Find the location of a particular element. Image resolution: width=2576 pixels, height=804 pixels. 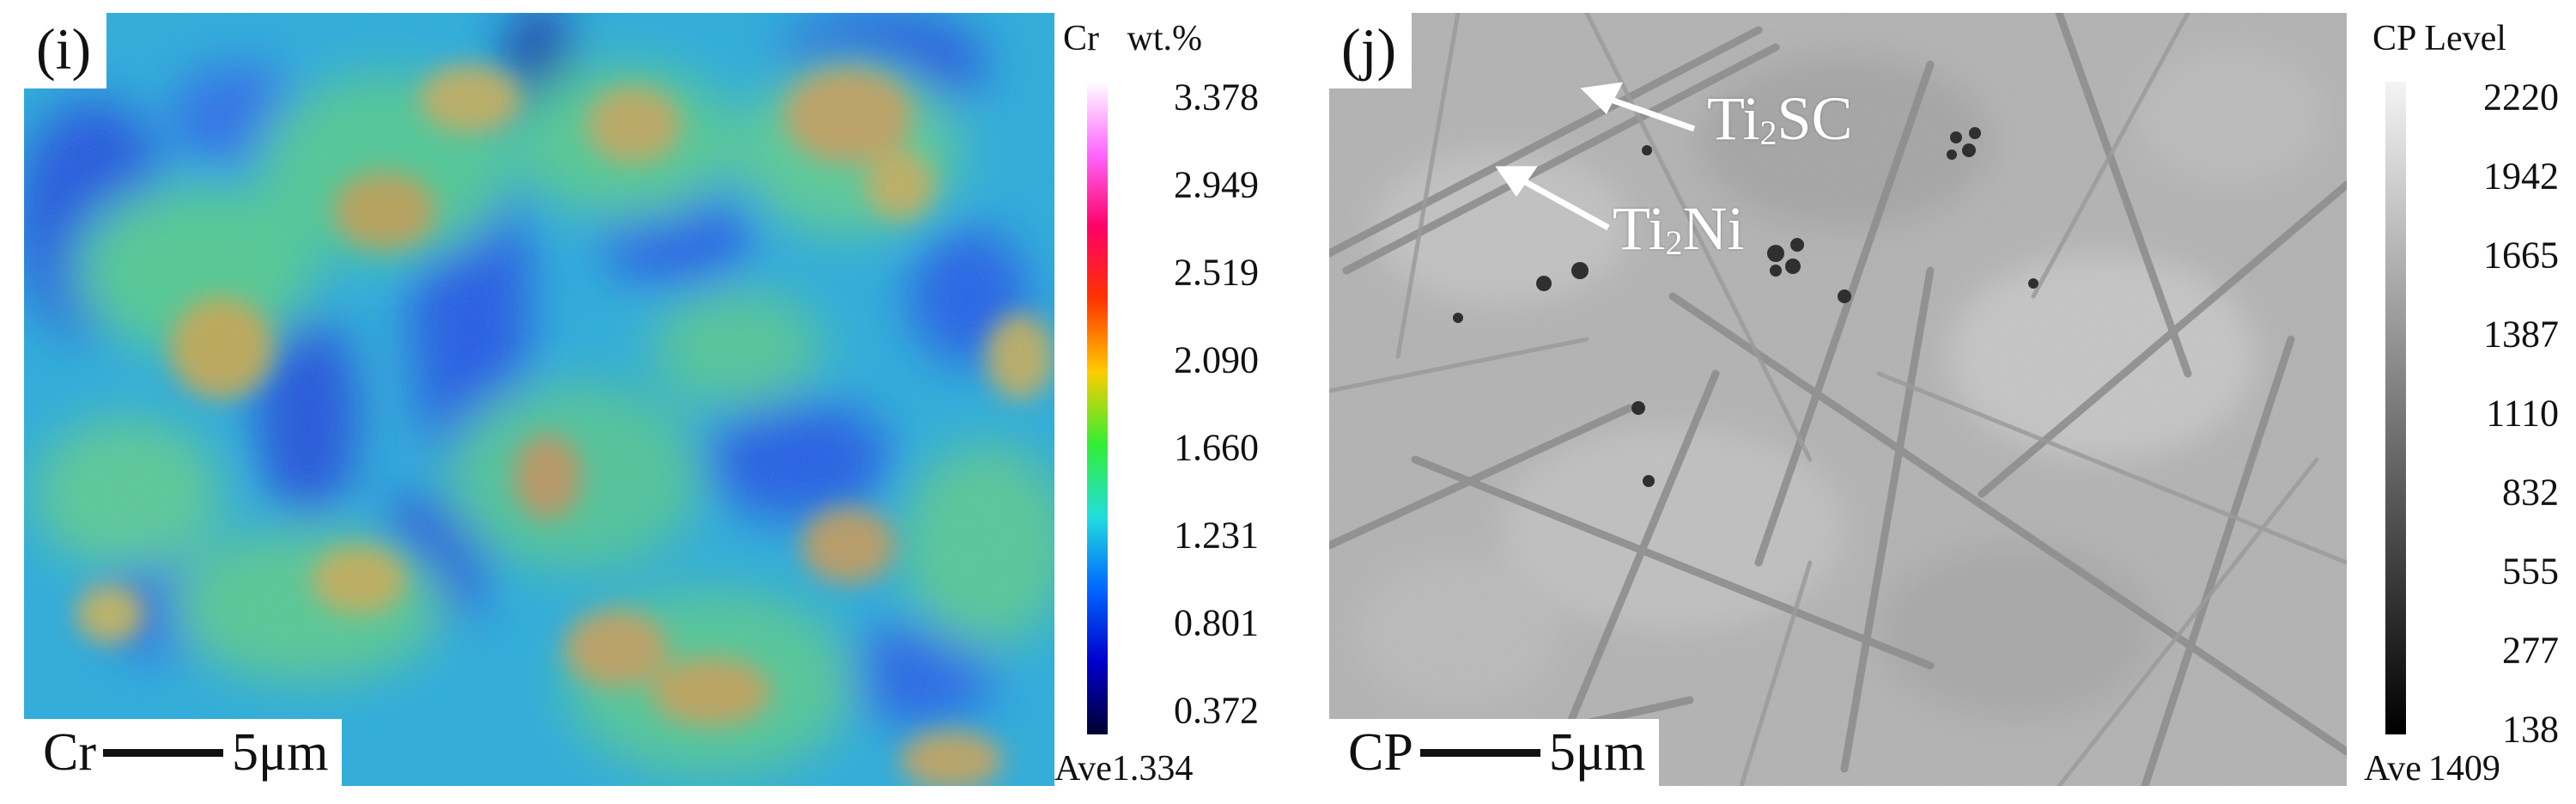

cr-tick-0: 3.378 is located at coordinates (1217, 97).